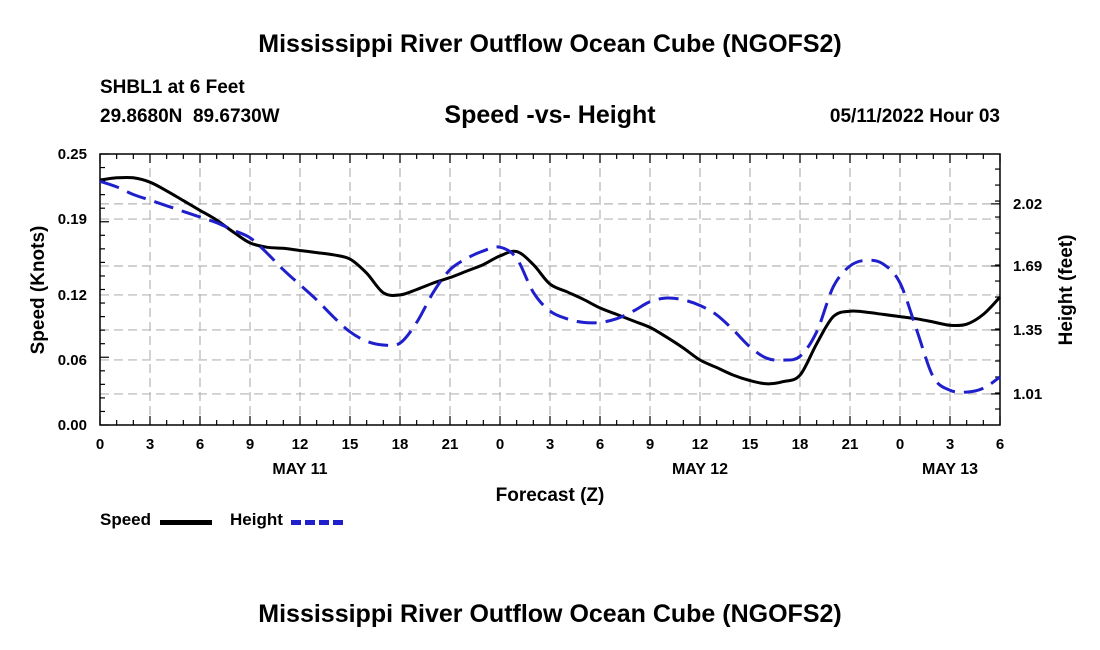  Describe the element at coordinates (550, 115) in the screenshot. I see `chart-title: Speed -vs- Height` at that location.